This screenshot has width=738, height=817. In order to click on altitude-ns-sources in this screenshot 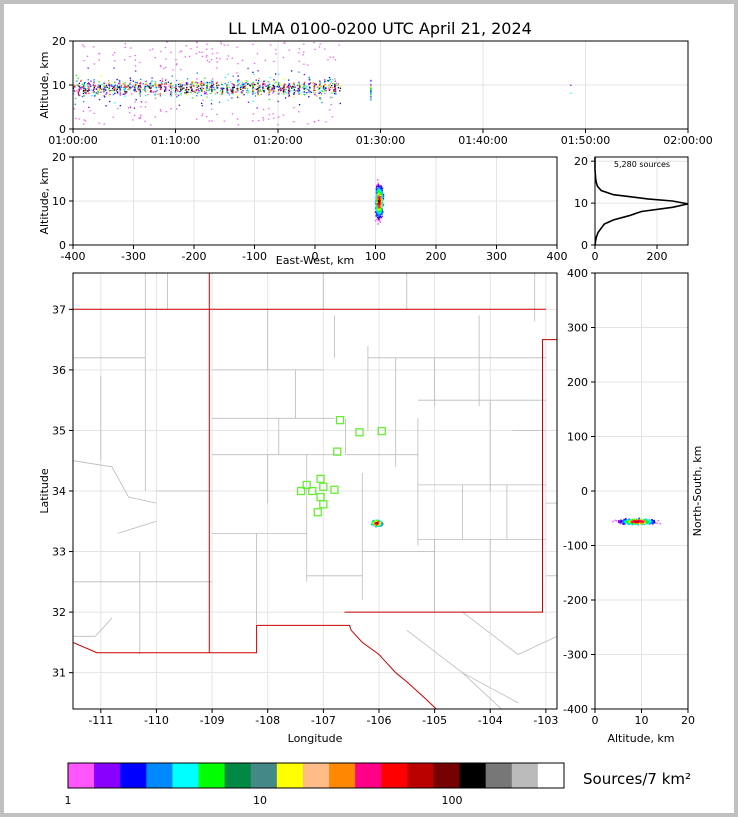, I will do `click(636, 521)`.